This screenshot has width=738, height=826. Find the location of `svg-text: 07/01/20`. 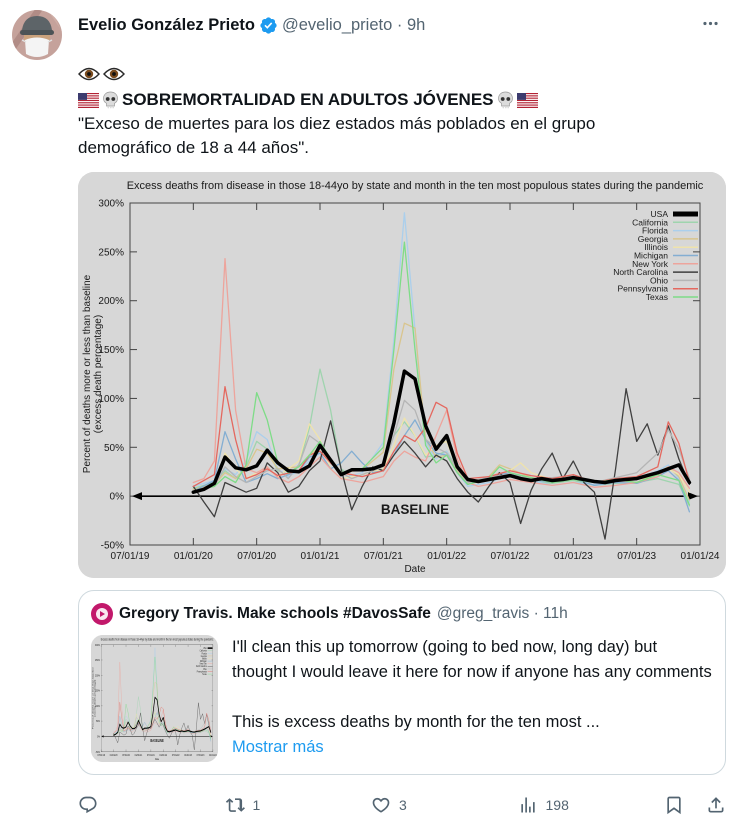

svg-text: 07/01/20 is located at coordinates (256, 556).